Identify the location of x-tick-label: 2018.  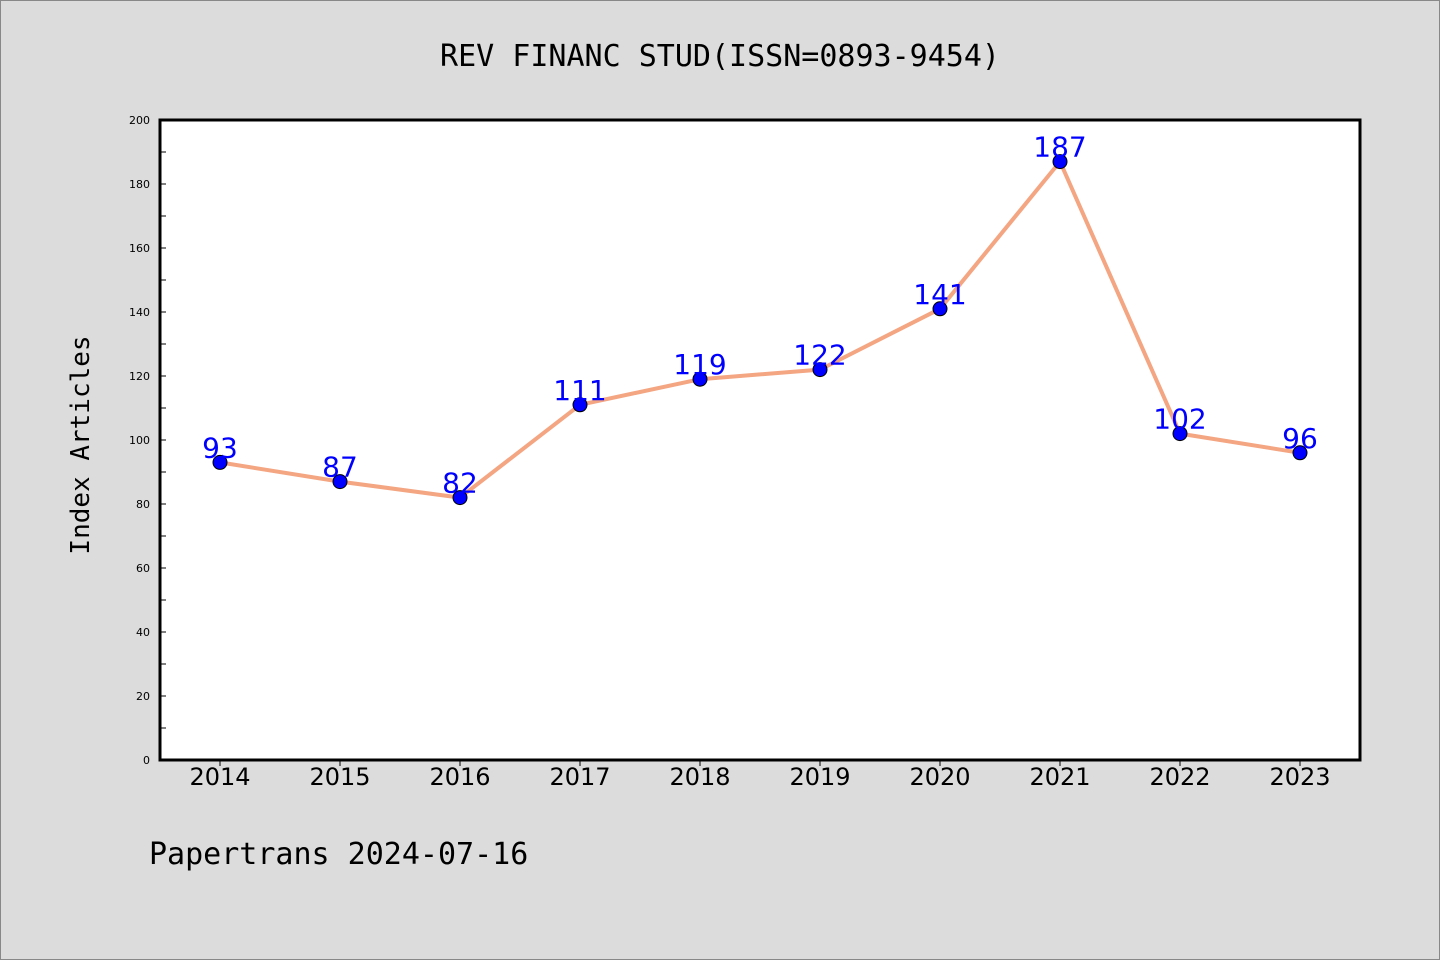
(699, 777).